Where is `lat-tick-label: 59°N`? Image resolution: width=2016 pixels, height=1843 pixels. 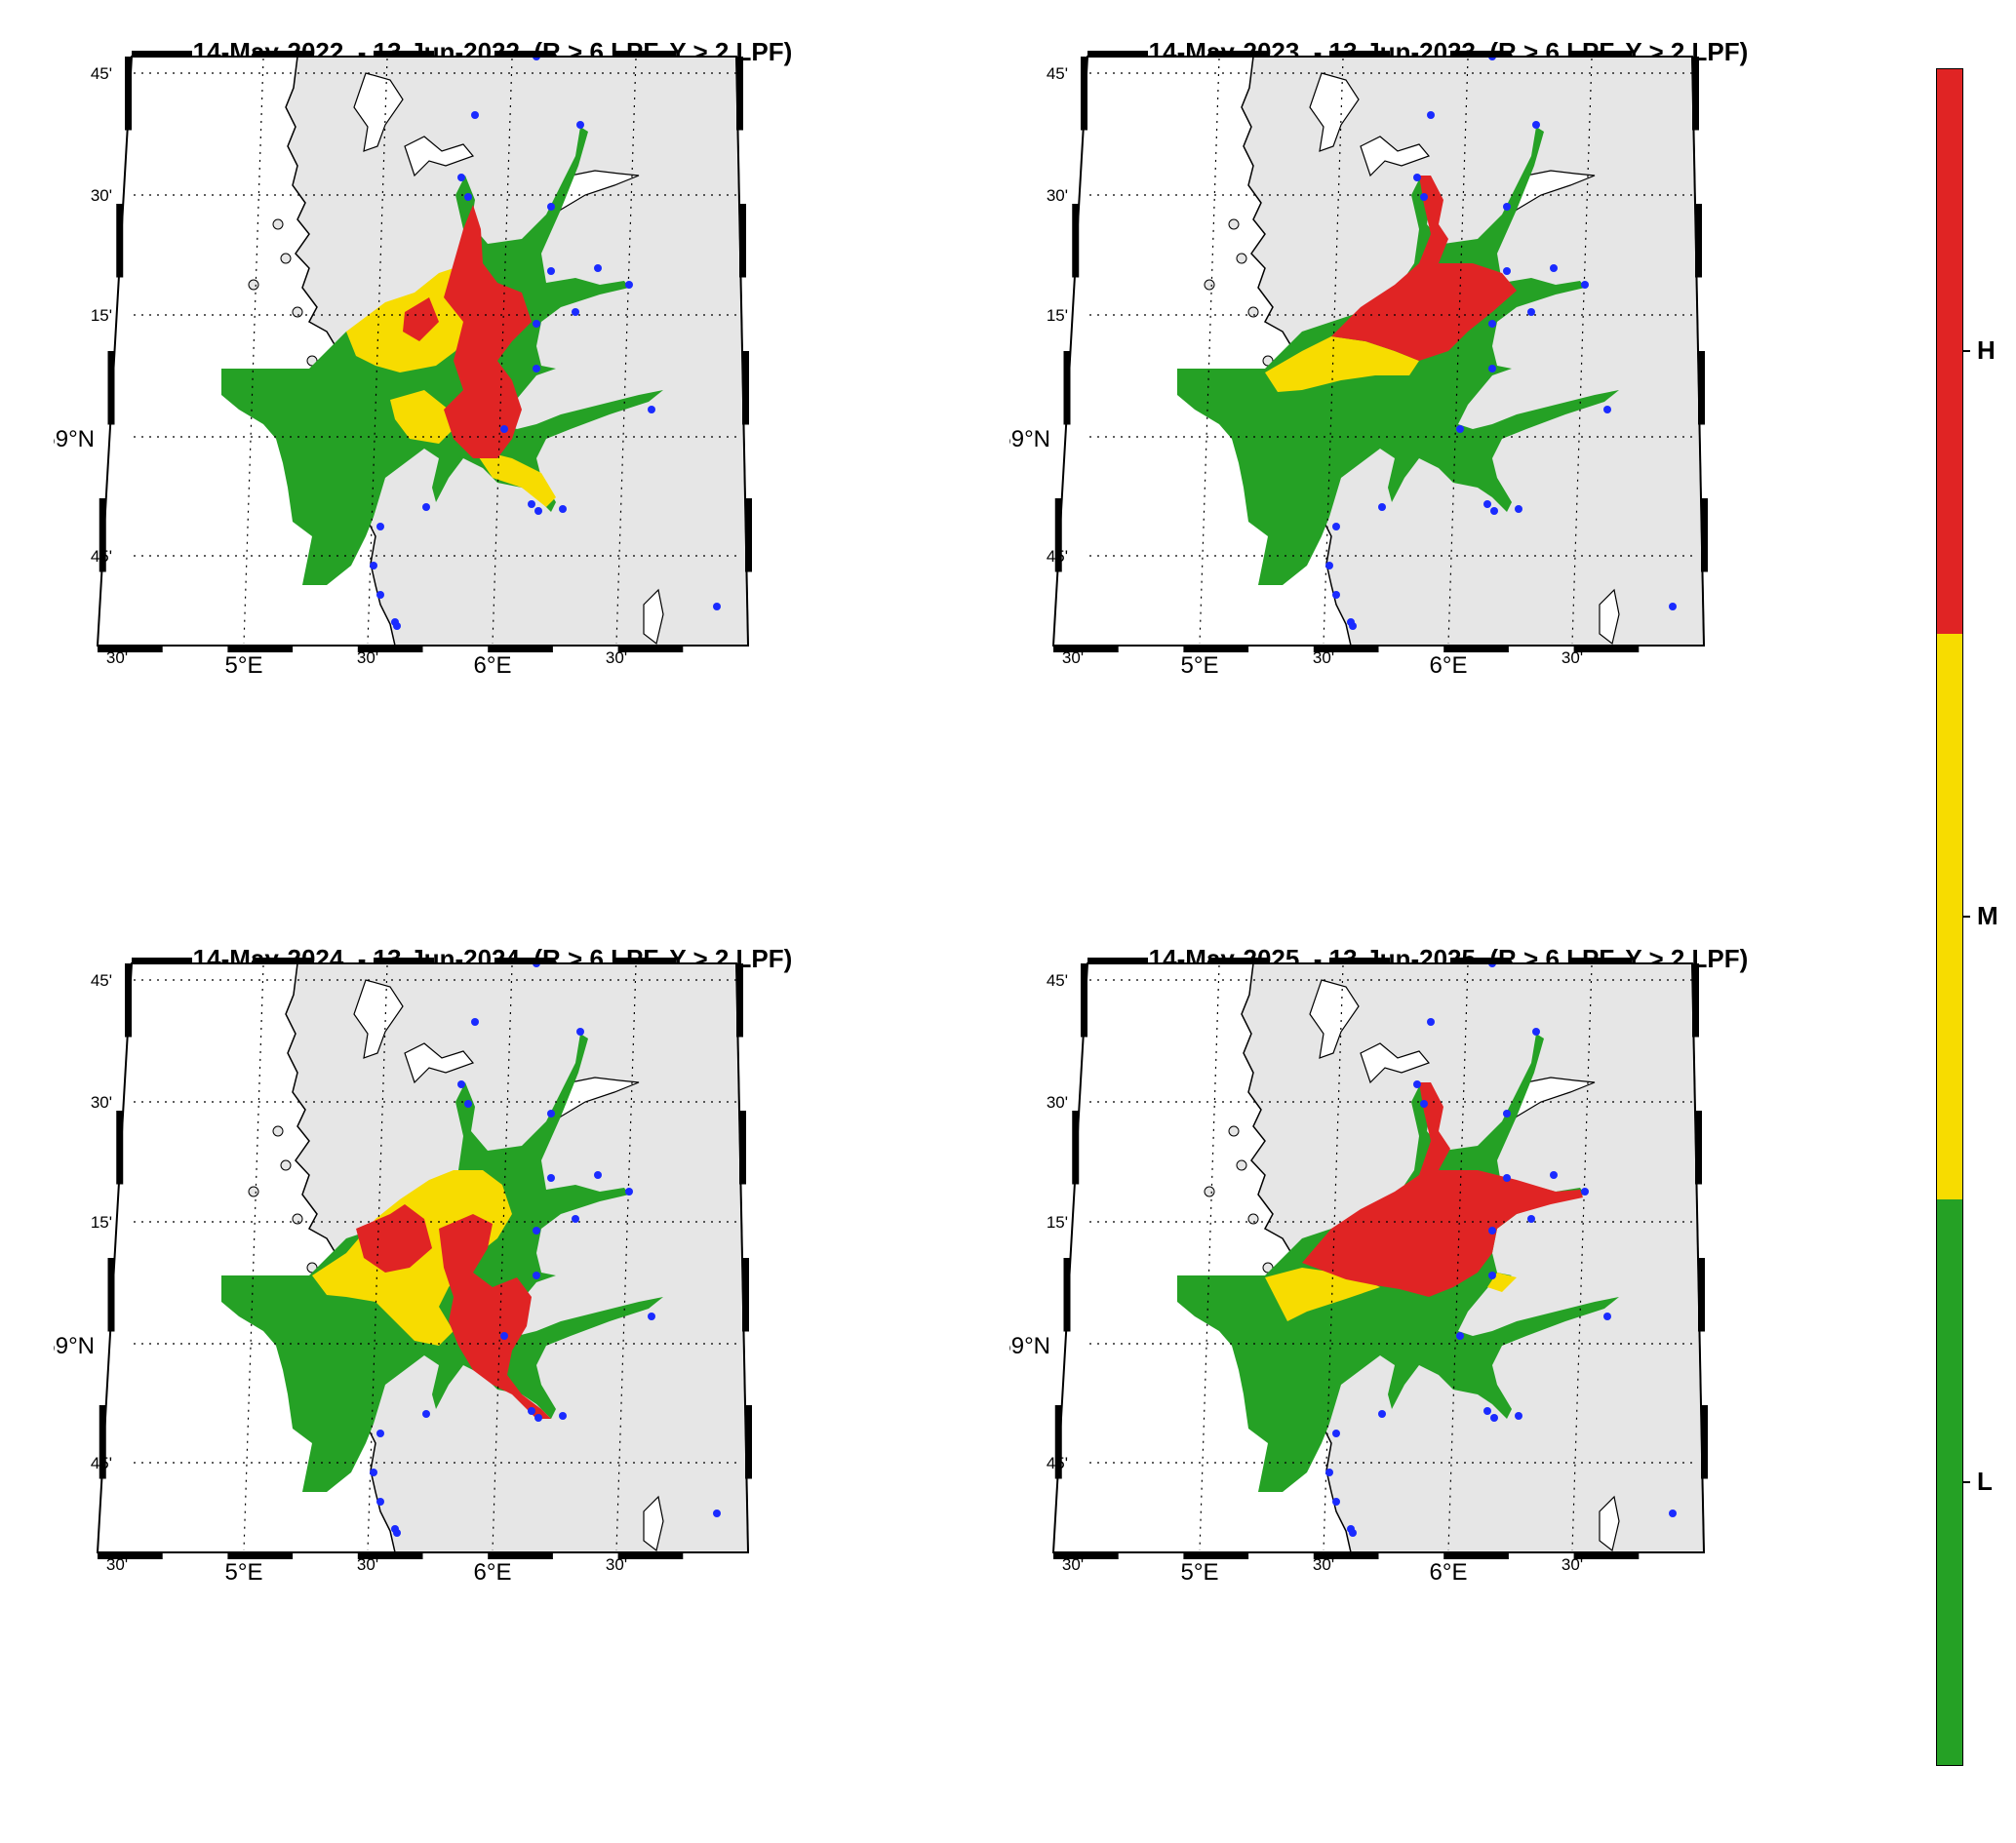 lat-tick-label: 59°N is located at coordinates (1029, 439).